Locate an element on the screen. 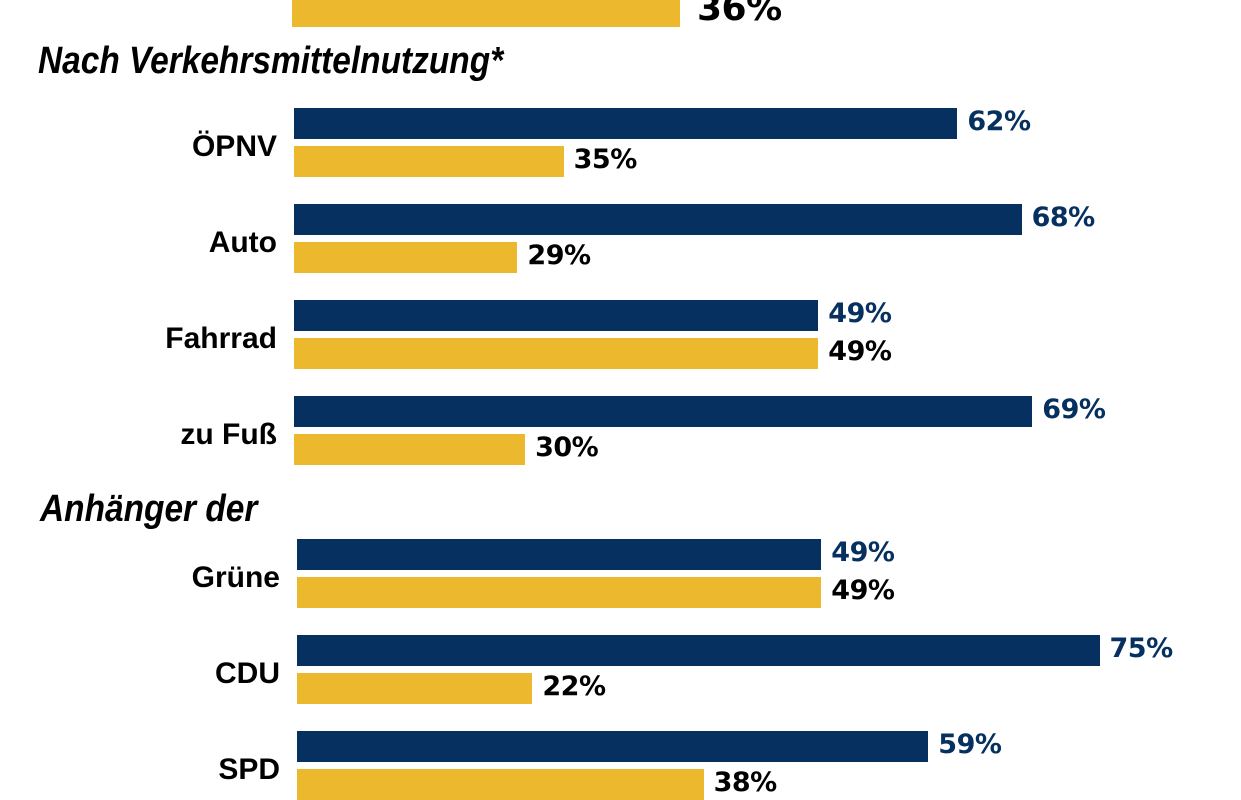 This screenshot has width=1241, height=800. value-label-cdu-series-a: 75% is located at coordinates (1141, 648).